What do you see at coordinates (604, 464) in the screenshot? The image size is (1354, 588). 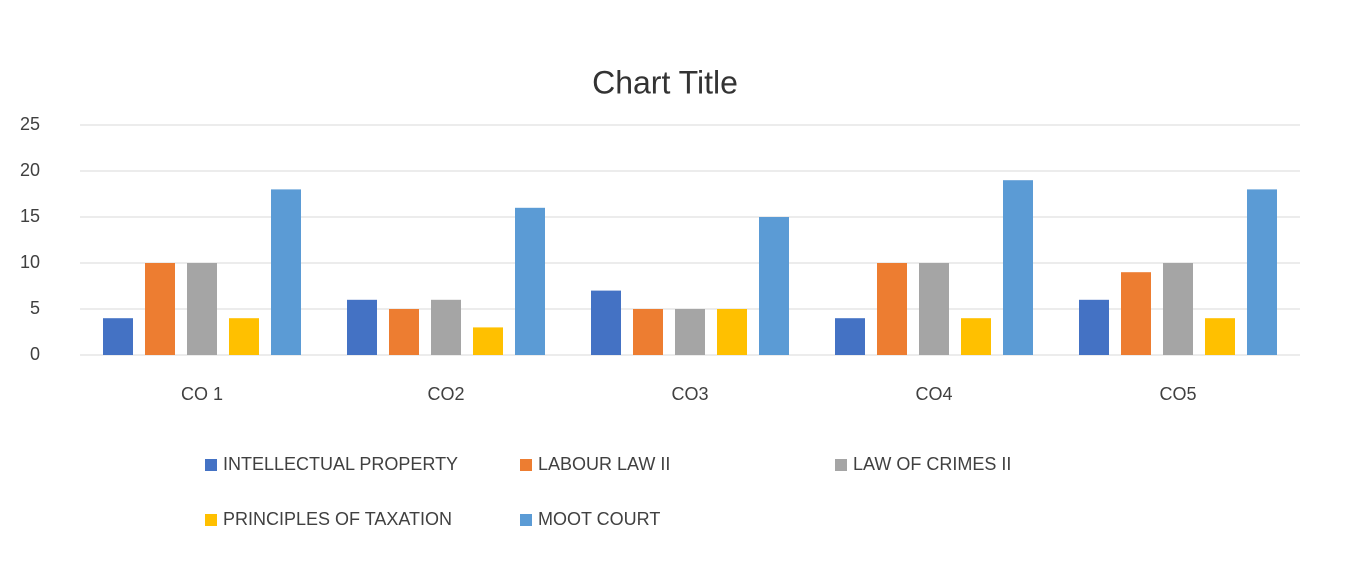 I see `legend-label: LABOUR LAW II` at bounding box center [604, 464].